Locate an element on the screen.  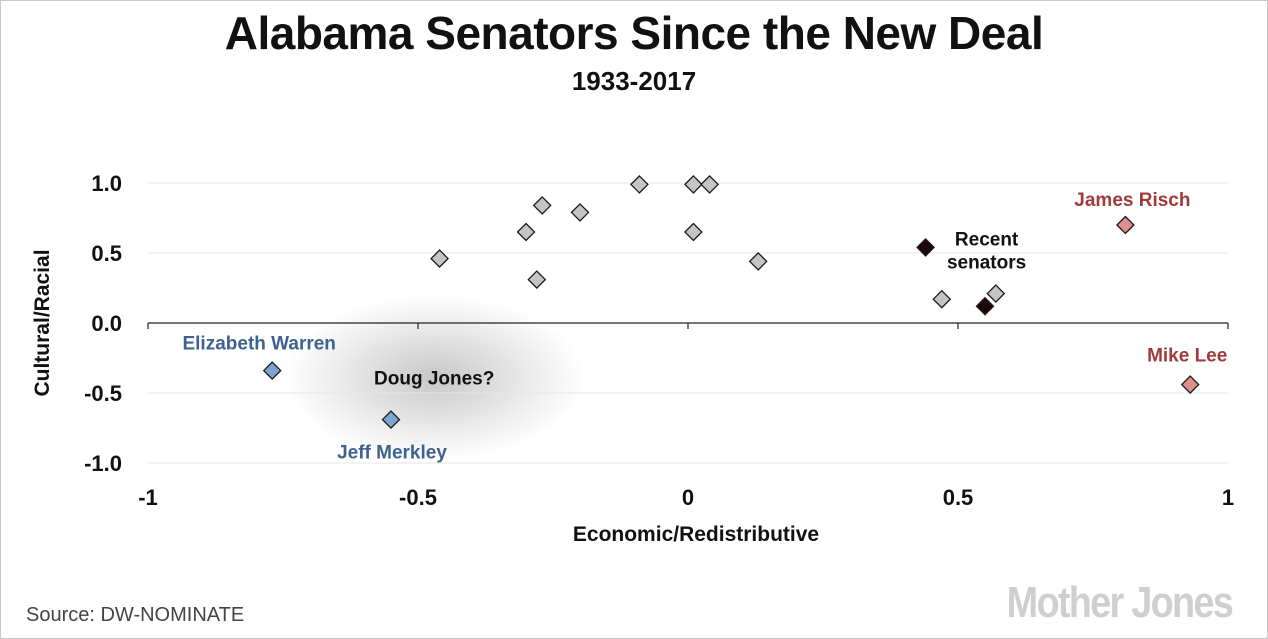
doug-jones-glow is located at coordinates (434, 377).